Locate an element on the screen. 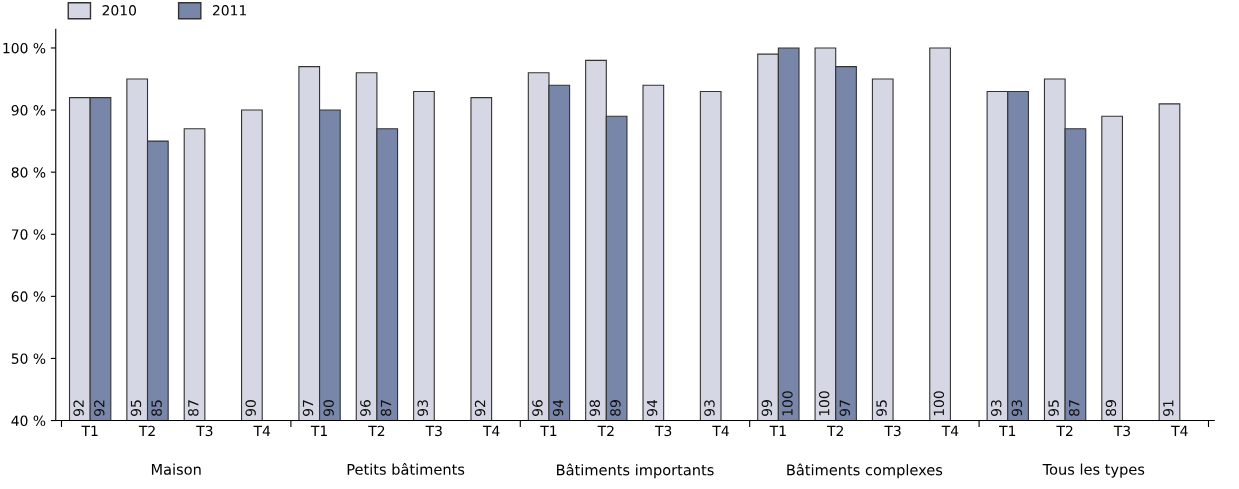 The width and height of the screenshot is (1239, 489). y-tick-label: 70 % is located at coordinates (28, 234).